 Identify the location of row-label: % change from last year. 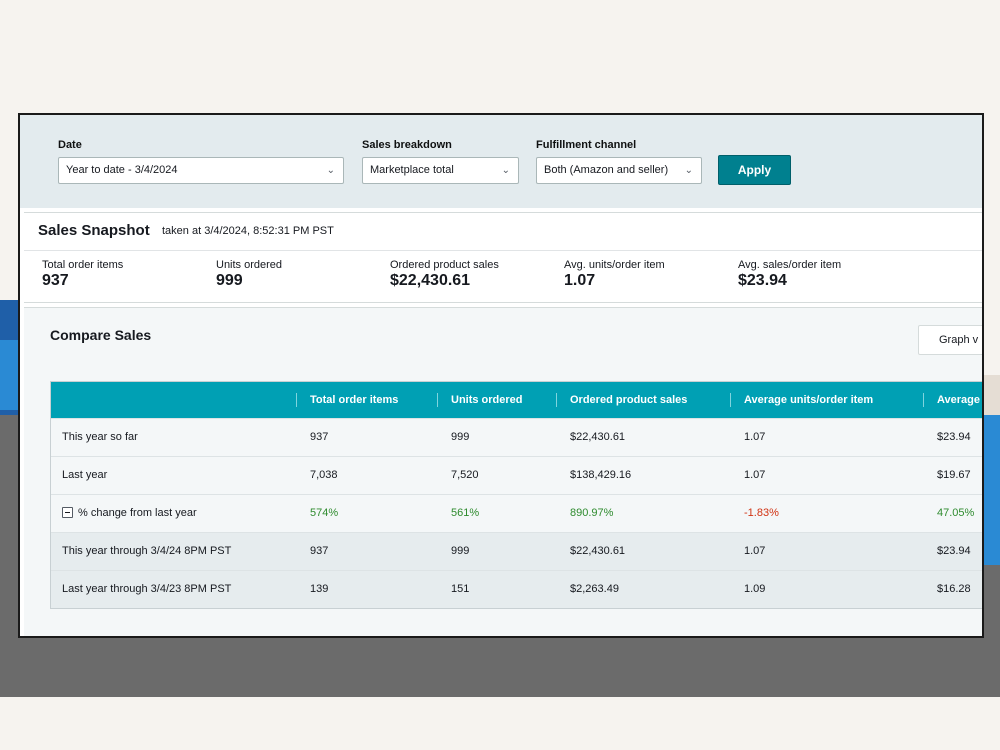
(129, 513).